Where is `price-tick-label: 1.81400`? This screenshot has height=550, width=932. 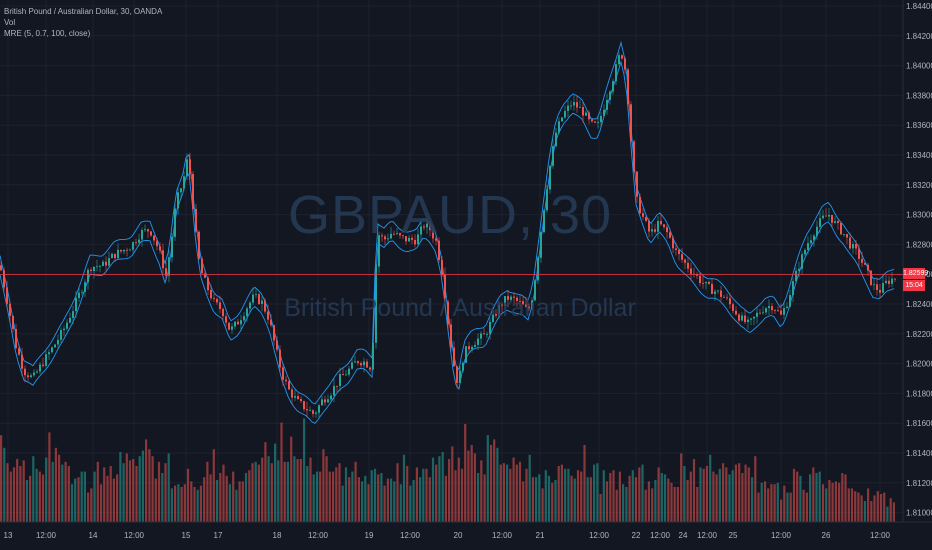 price-tick-label: 1.81400 is located at coordinates (919, 453).